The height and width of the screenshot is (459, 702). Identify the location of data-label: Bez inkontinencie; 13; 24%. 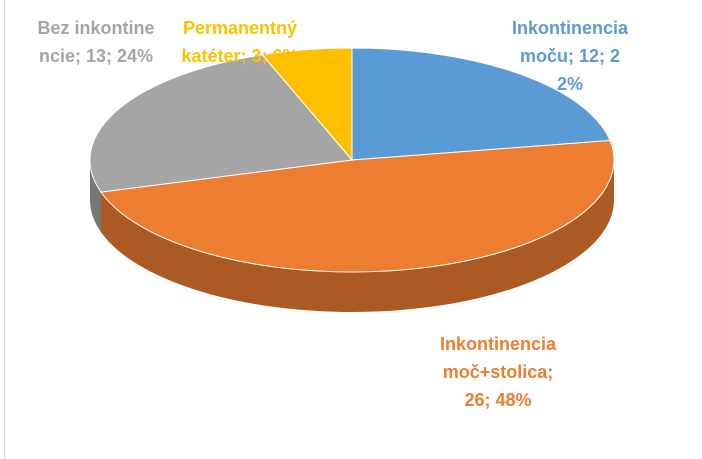
(96, 42).